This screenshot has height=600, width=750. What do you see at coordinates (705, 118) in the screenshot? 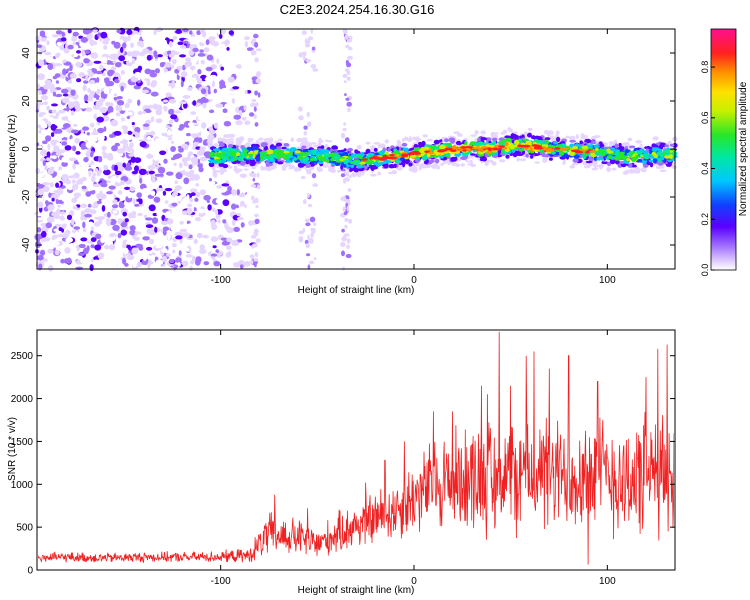
I see `colorbar-tick-label: 0.6` at bounding box center [705, 118].